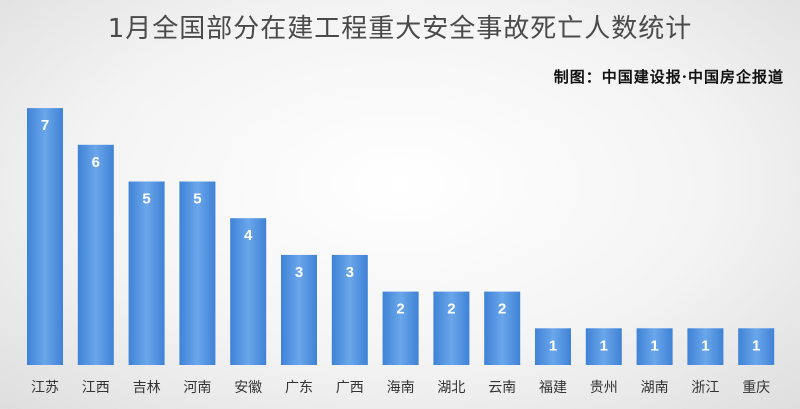 The height and width of the screenshot is (409, 800). I want to click on x-tick-label: 江西, so click(96, 388).